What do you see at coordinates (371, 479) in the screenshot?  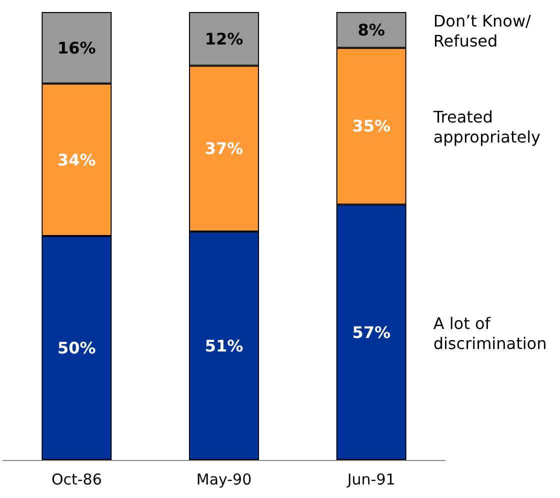 I see `x-tick-label: Jun-91` at bounding box center [371, 479].